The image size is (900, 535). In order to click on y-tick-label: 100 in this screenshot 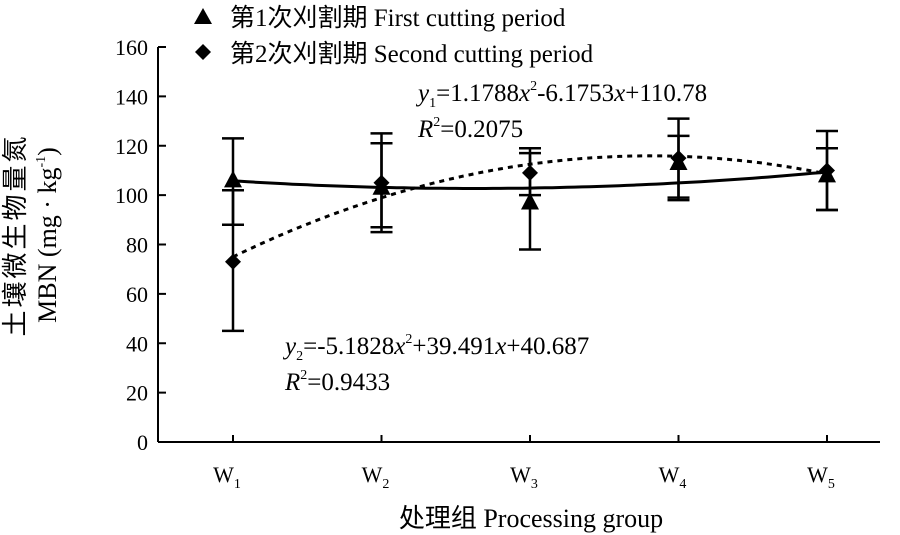, I will do `click(131, 195)`.